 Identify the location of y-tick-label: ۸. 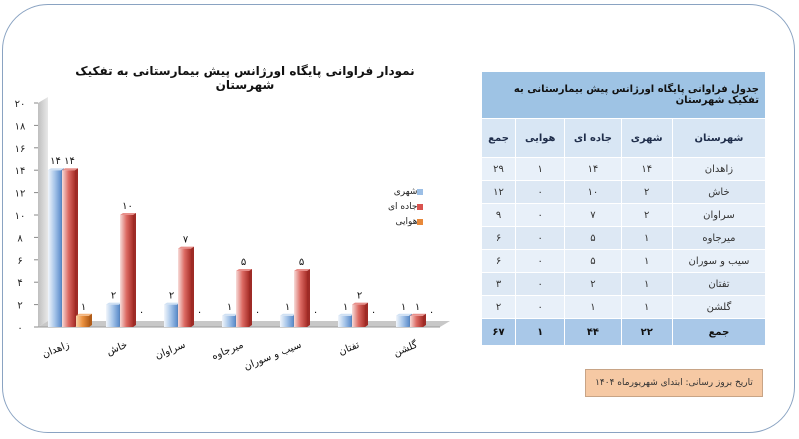
(20, 238).